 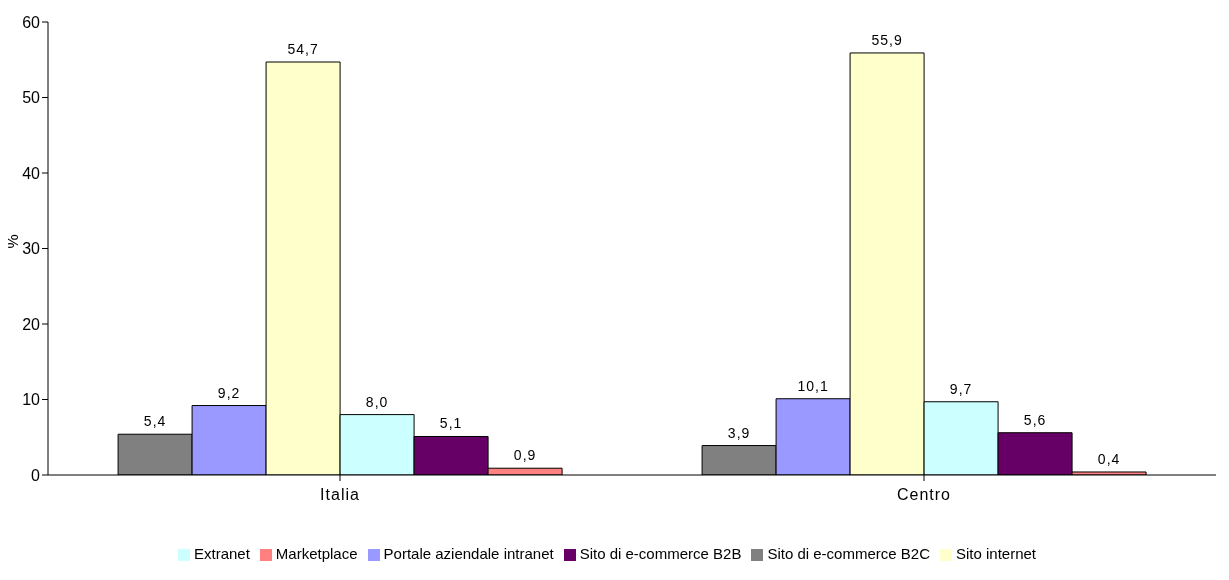 What do you see at coordinates (316, 553) in the screenshot?
I see `legend-label: Marketplace` at bounding box center [316, 553].